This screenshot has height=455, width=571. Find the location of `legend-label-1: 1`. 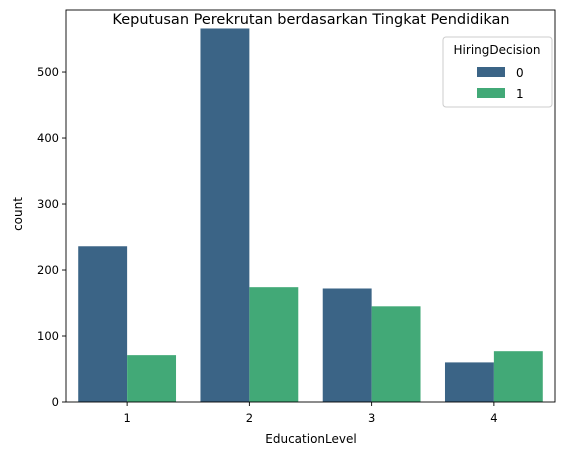

legend-label-1: 1 is located at coordinates (520, 94).